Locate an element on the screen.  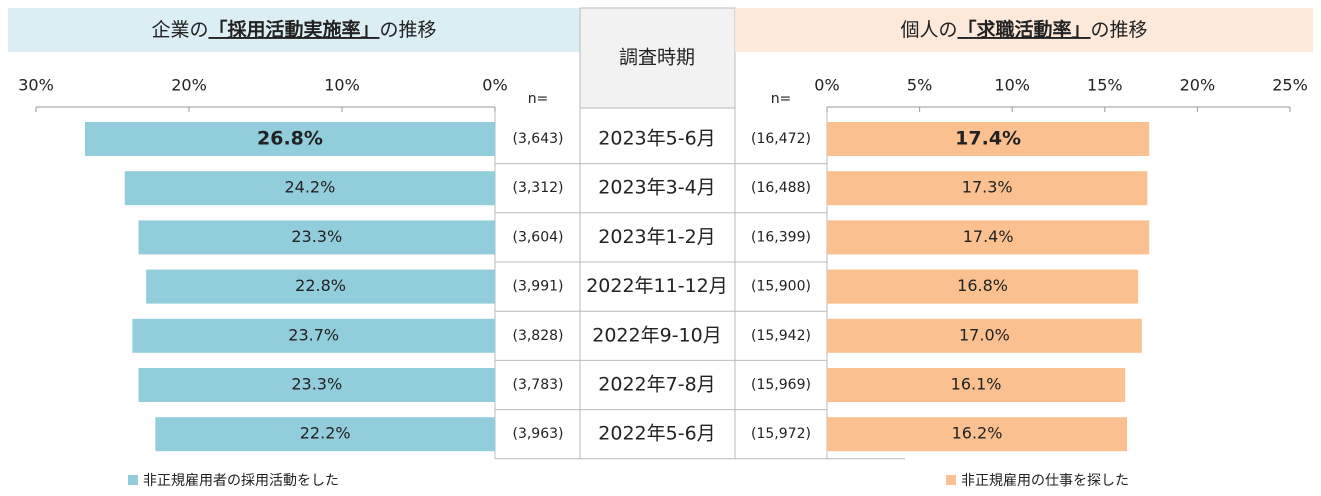
n-value: (3,604) is located at coordinates (537, 237).